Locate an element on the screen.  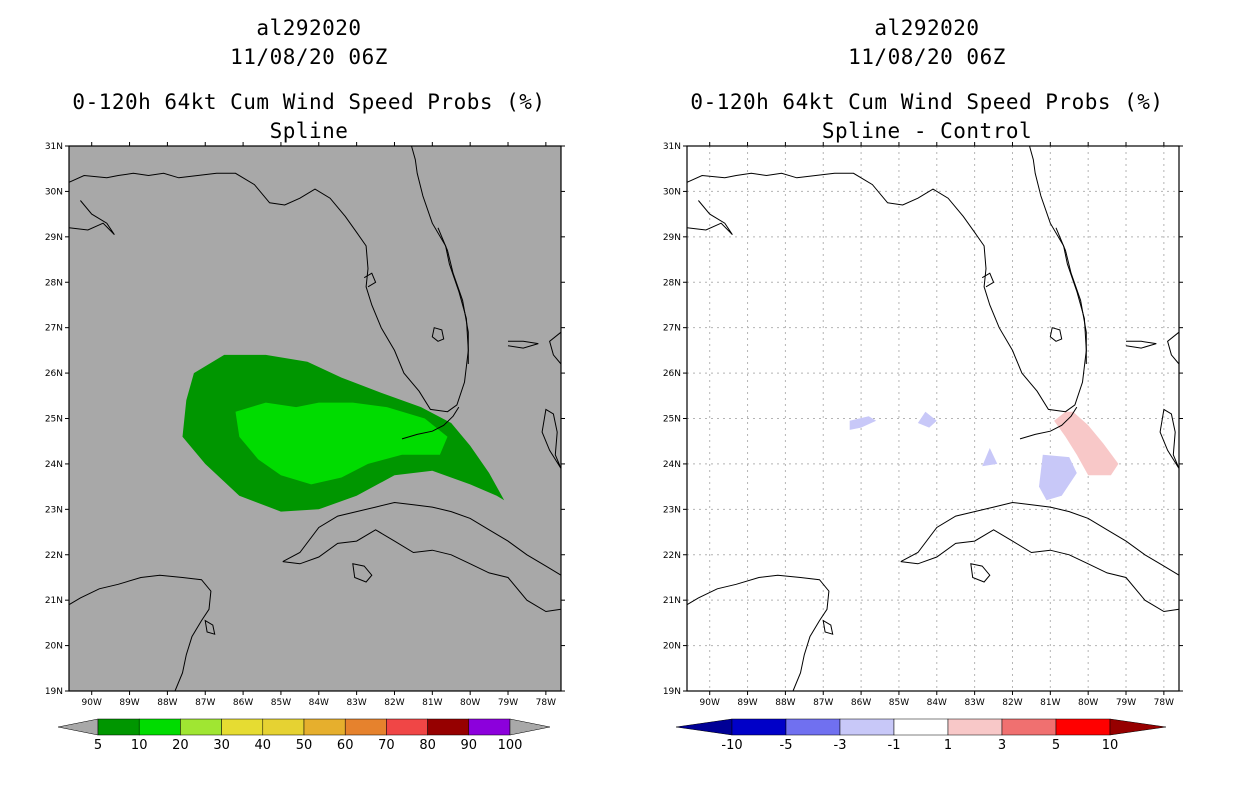
right-colorbar-label: -3 is located at coordinates (840, 745).